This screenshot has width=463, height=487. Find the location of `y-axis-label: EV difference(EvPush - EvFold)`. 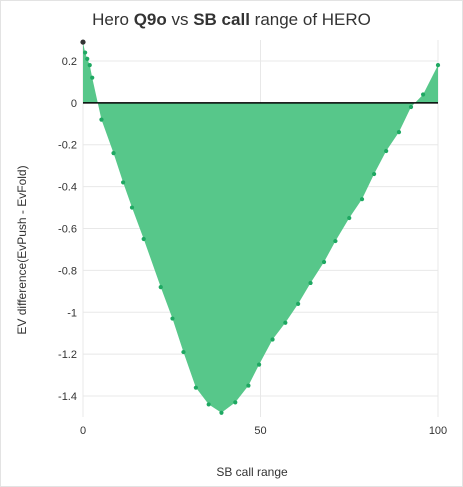

y-axis-label: EV difference(EvPush - EvFold) is located at coordinates (22, 249).